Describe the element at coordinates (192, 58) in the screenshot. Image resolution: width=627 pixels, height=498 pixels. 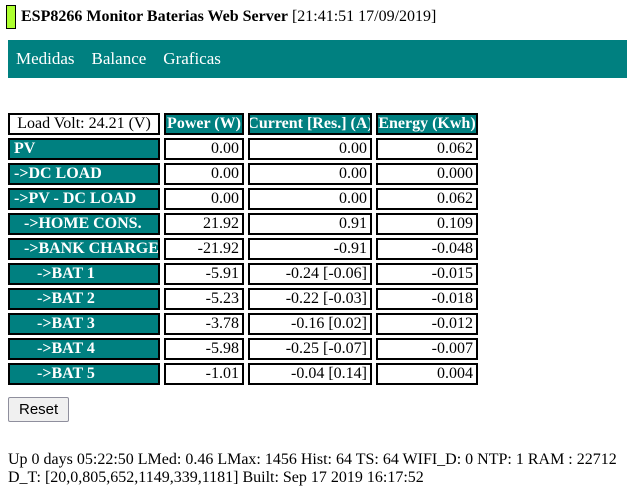
I see `nav-item-graficas: Graficas` at that location.